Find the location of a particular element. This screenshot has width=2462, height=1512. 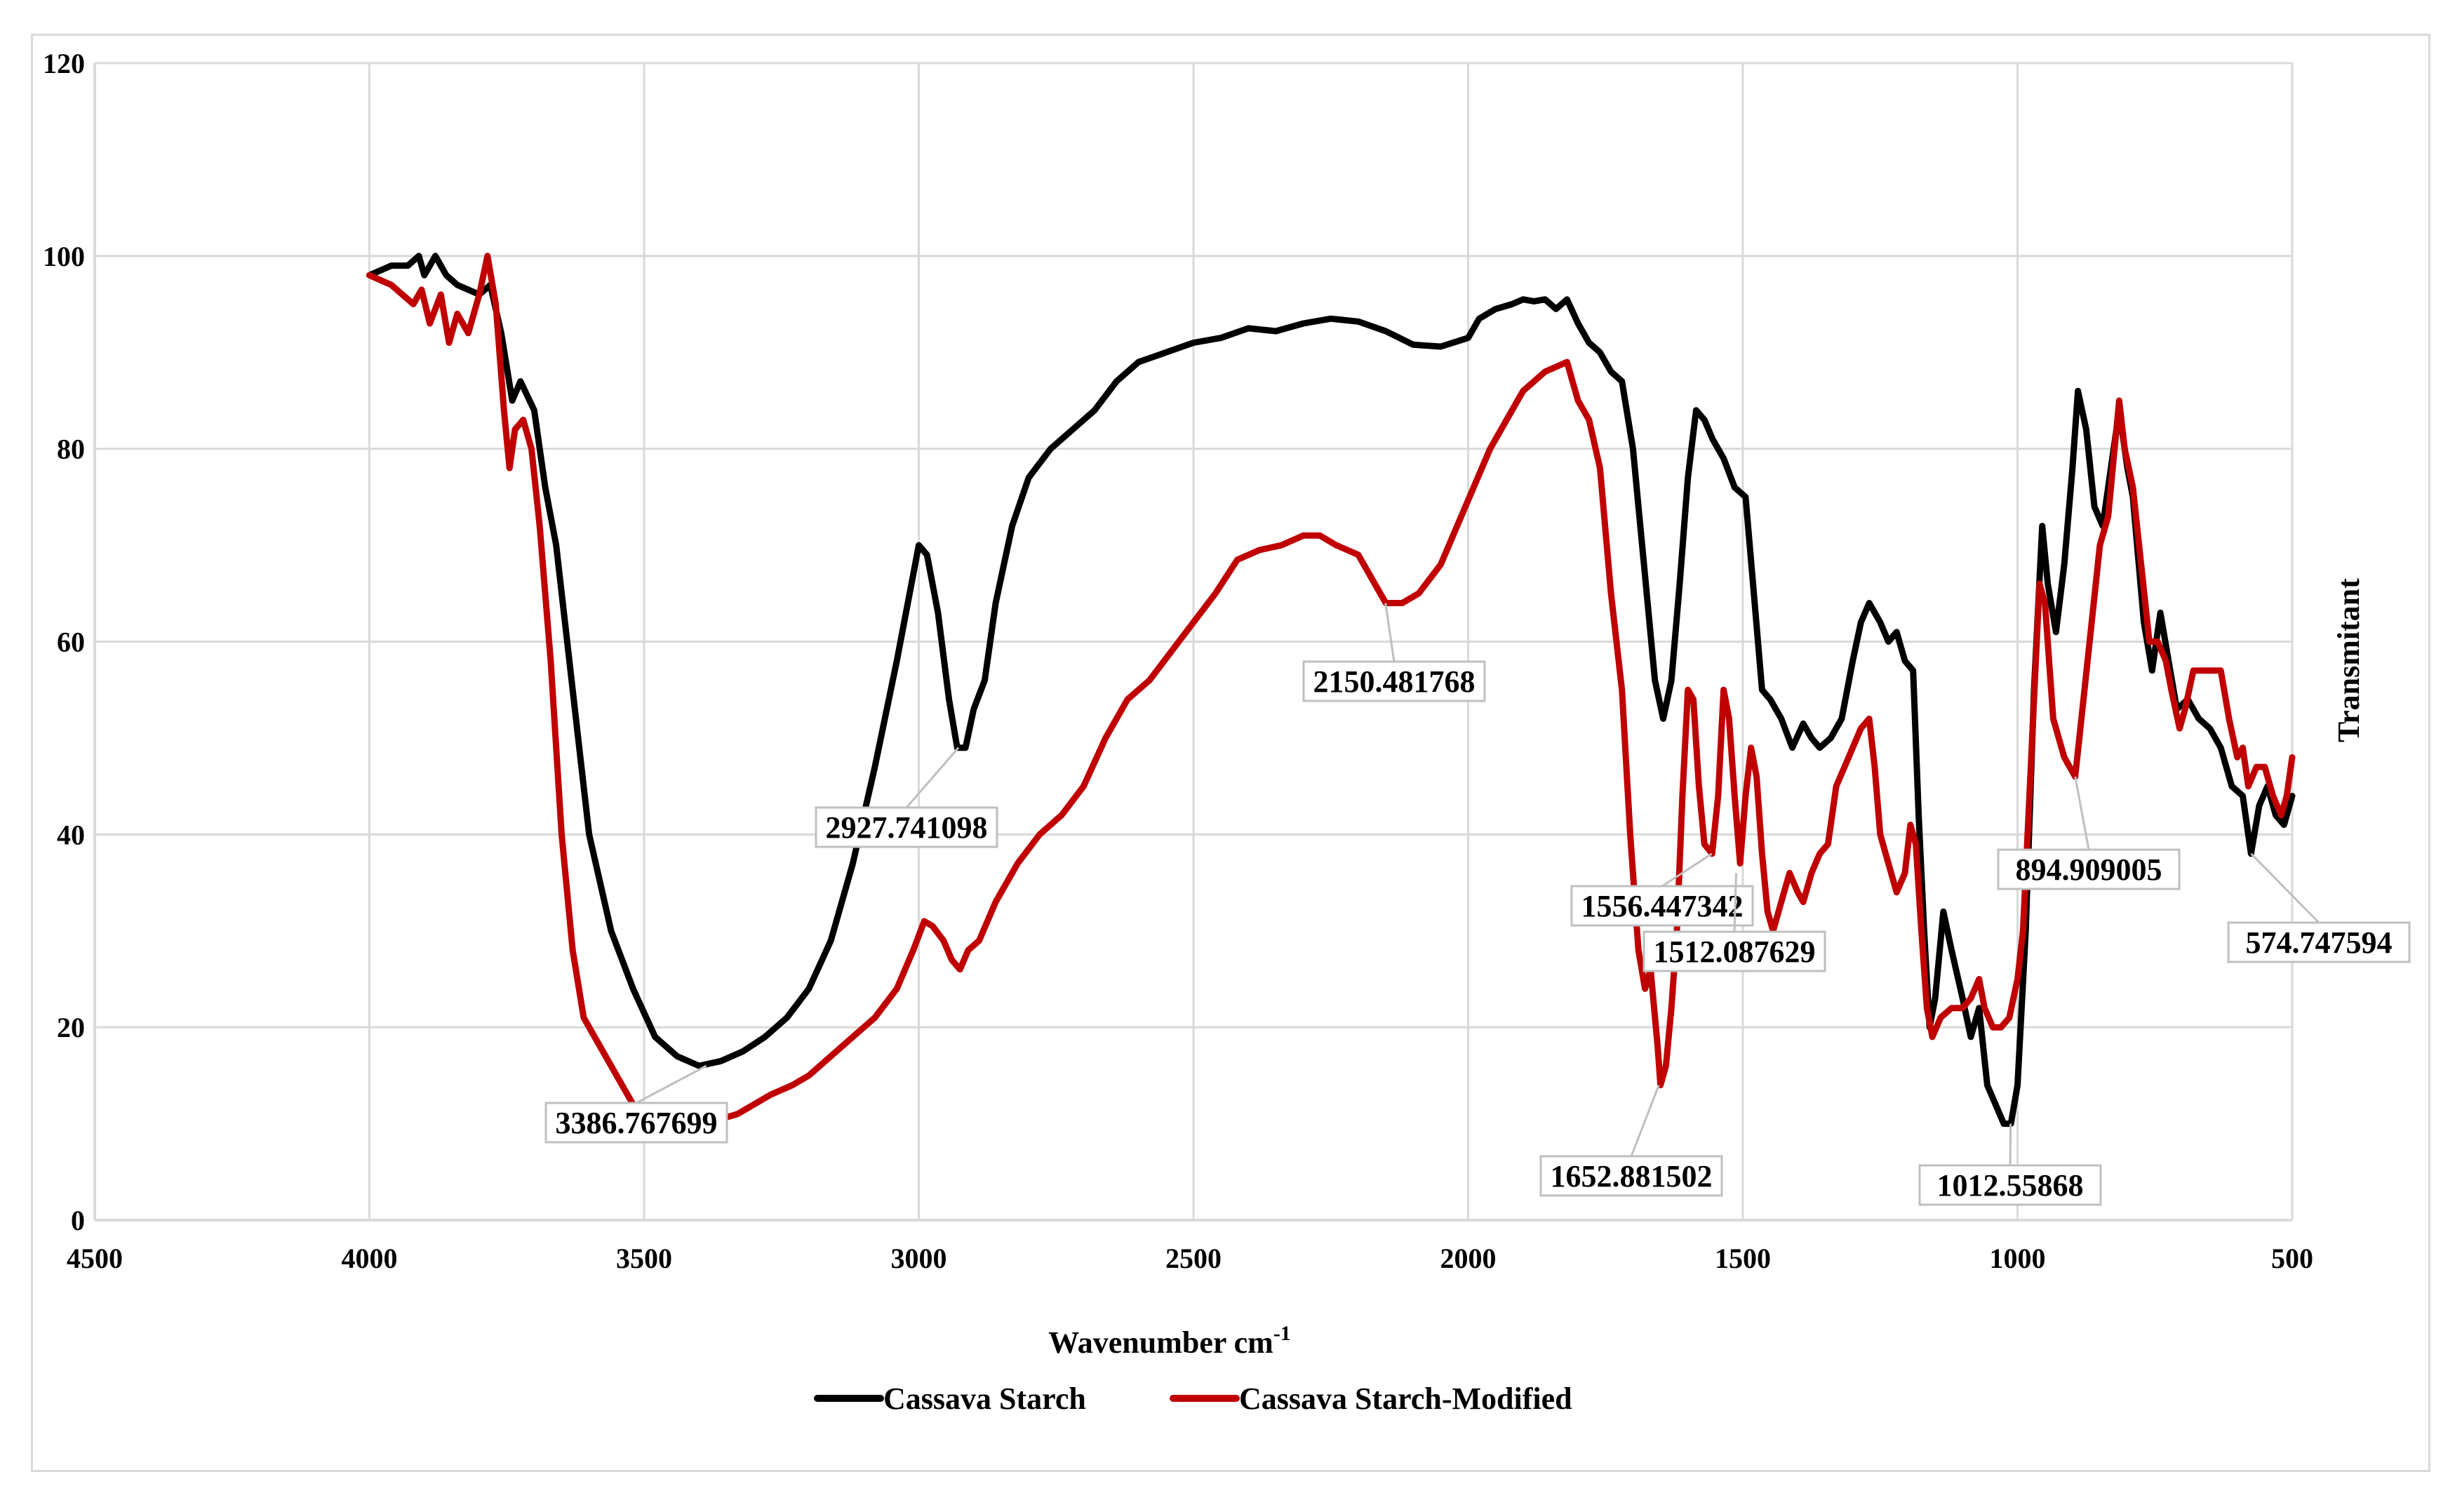

x-tick-label: 2500 is located at coordinates (1193, 1258).